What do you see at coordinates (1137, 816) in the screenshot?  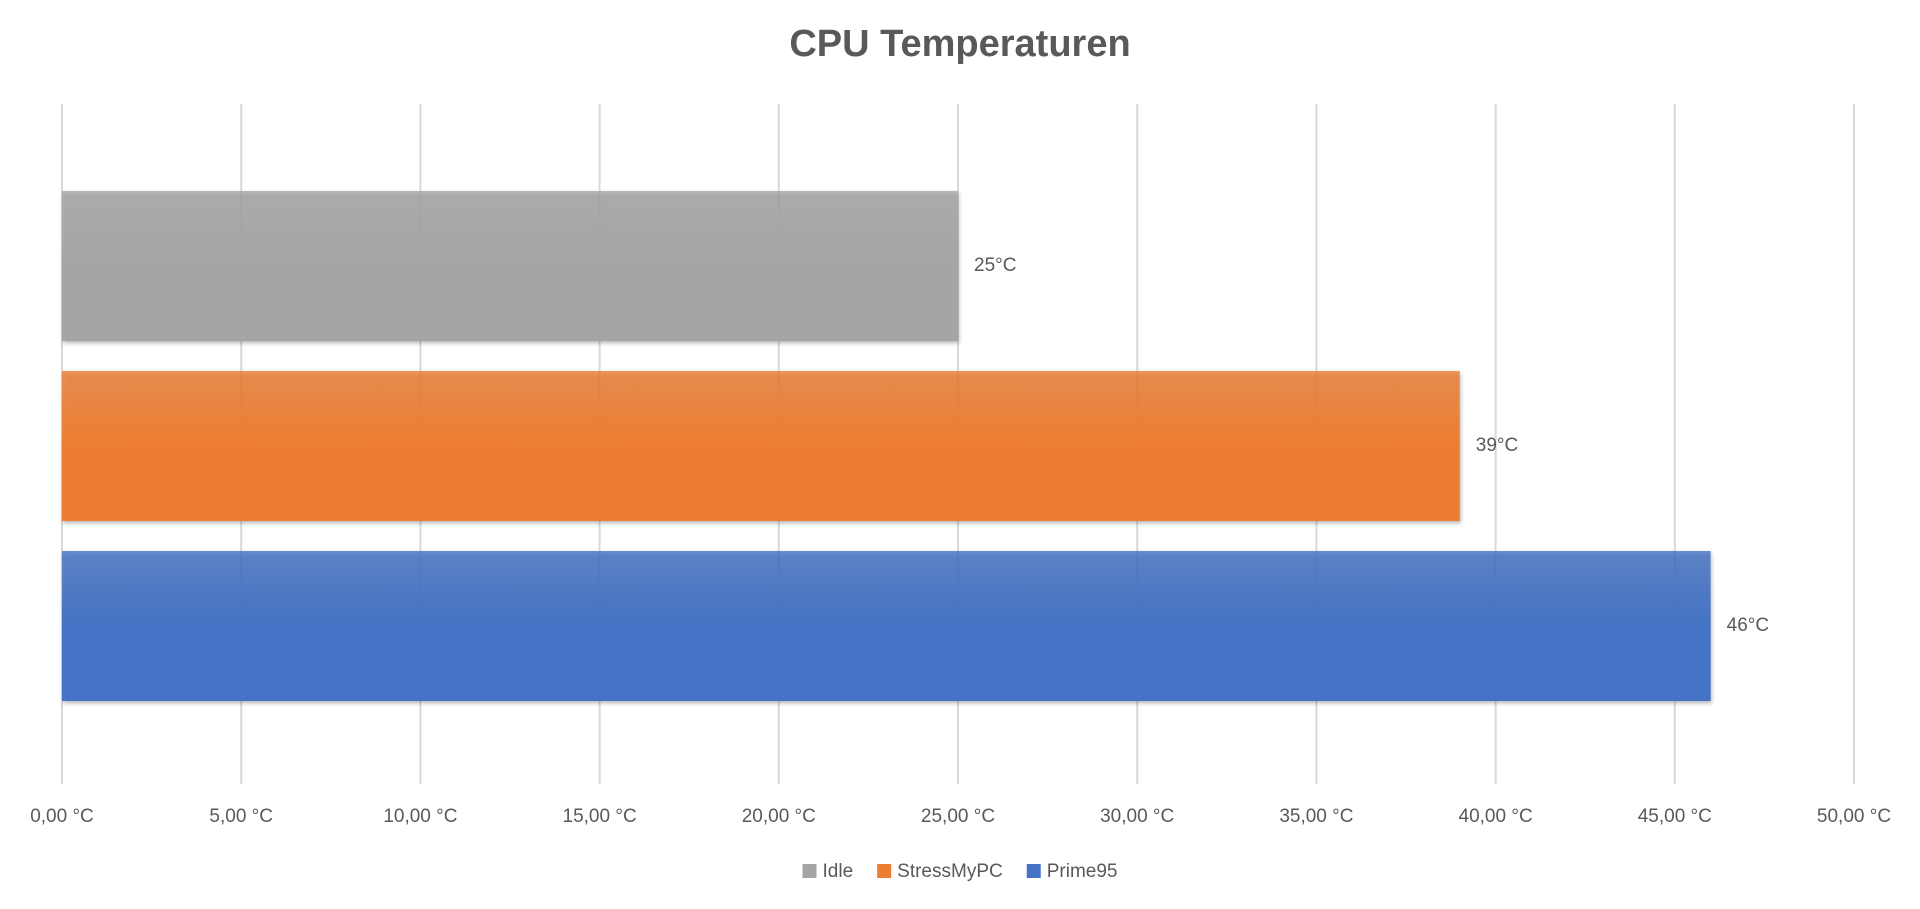 I see `x-tick-label: 30,00 °C` at bounding box center [1137, 816].